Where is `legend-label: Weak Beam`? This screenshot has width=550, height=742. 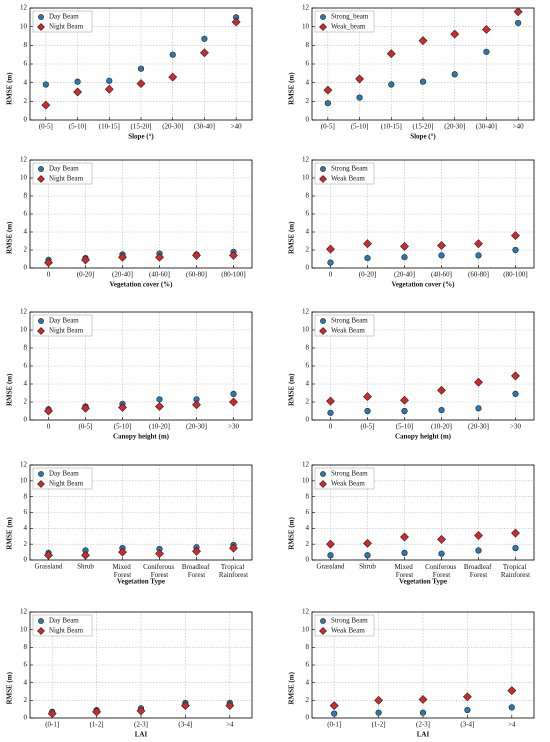 legend-label: Weak Beam is located at coordinates (348, 631).